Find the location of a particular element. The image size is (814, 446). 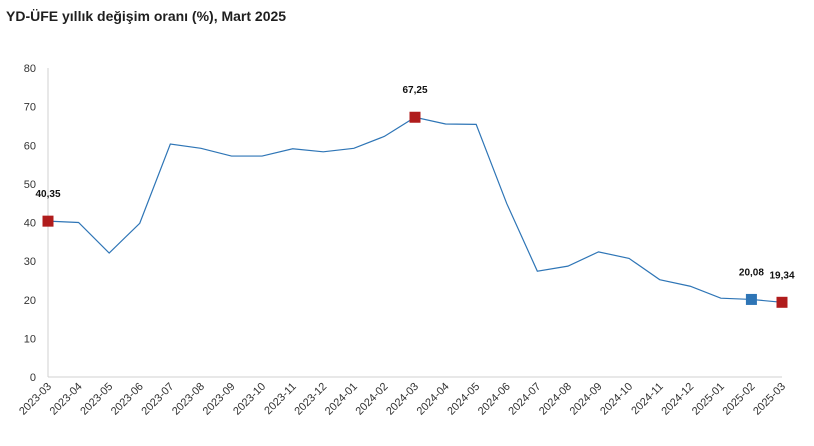

x-tick-label: 2025-01 is located at coordinates (708, 399).